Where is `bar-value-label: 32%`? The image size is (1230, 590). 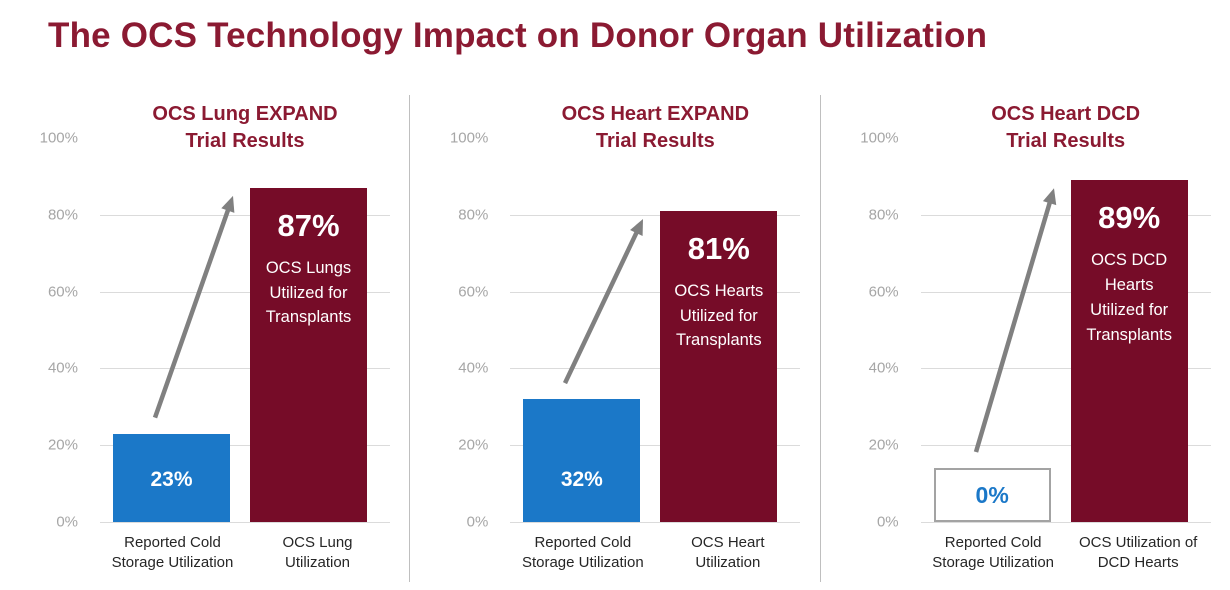 bar-value-label: 32% is located at coordinates (581, 479).